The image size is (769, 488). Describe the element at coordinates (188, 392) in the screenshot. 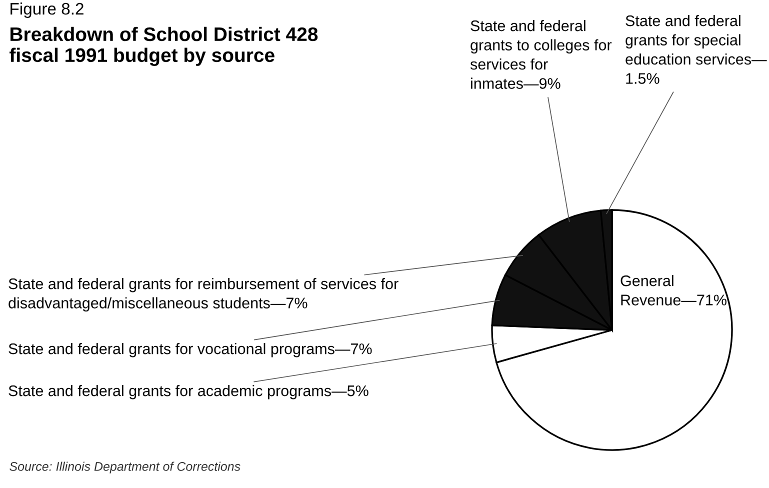

I see `slice-label: State and federal grants for academic programs—5%` at that location.